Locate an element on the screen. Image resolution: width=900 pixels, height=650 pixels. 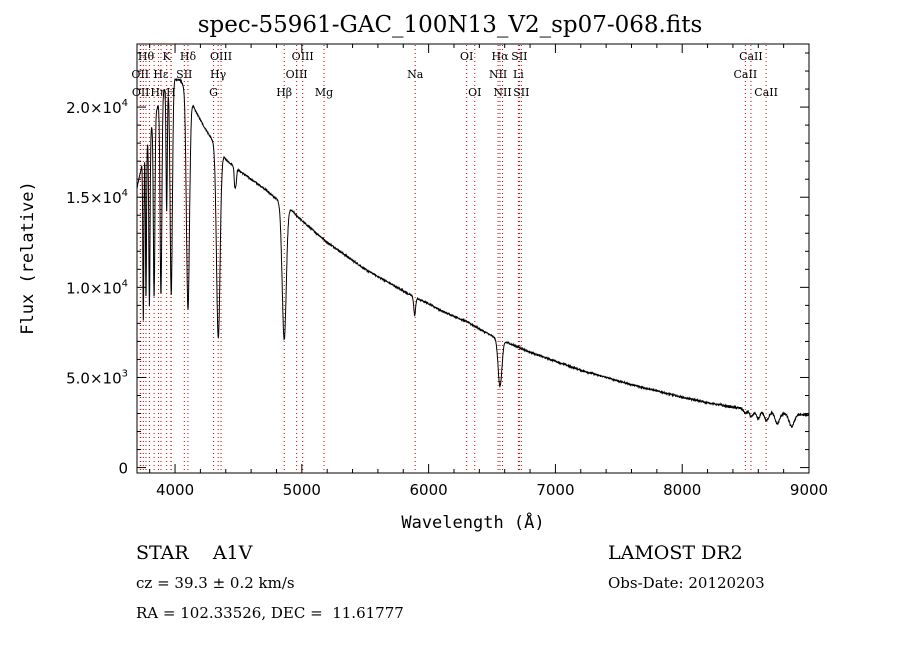
line-marker-label: Hη is located at coordinates (158, 92).